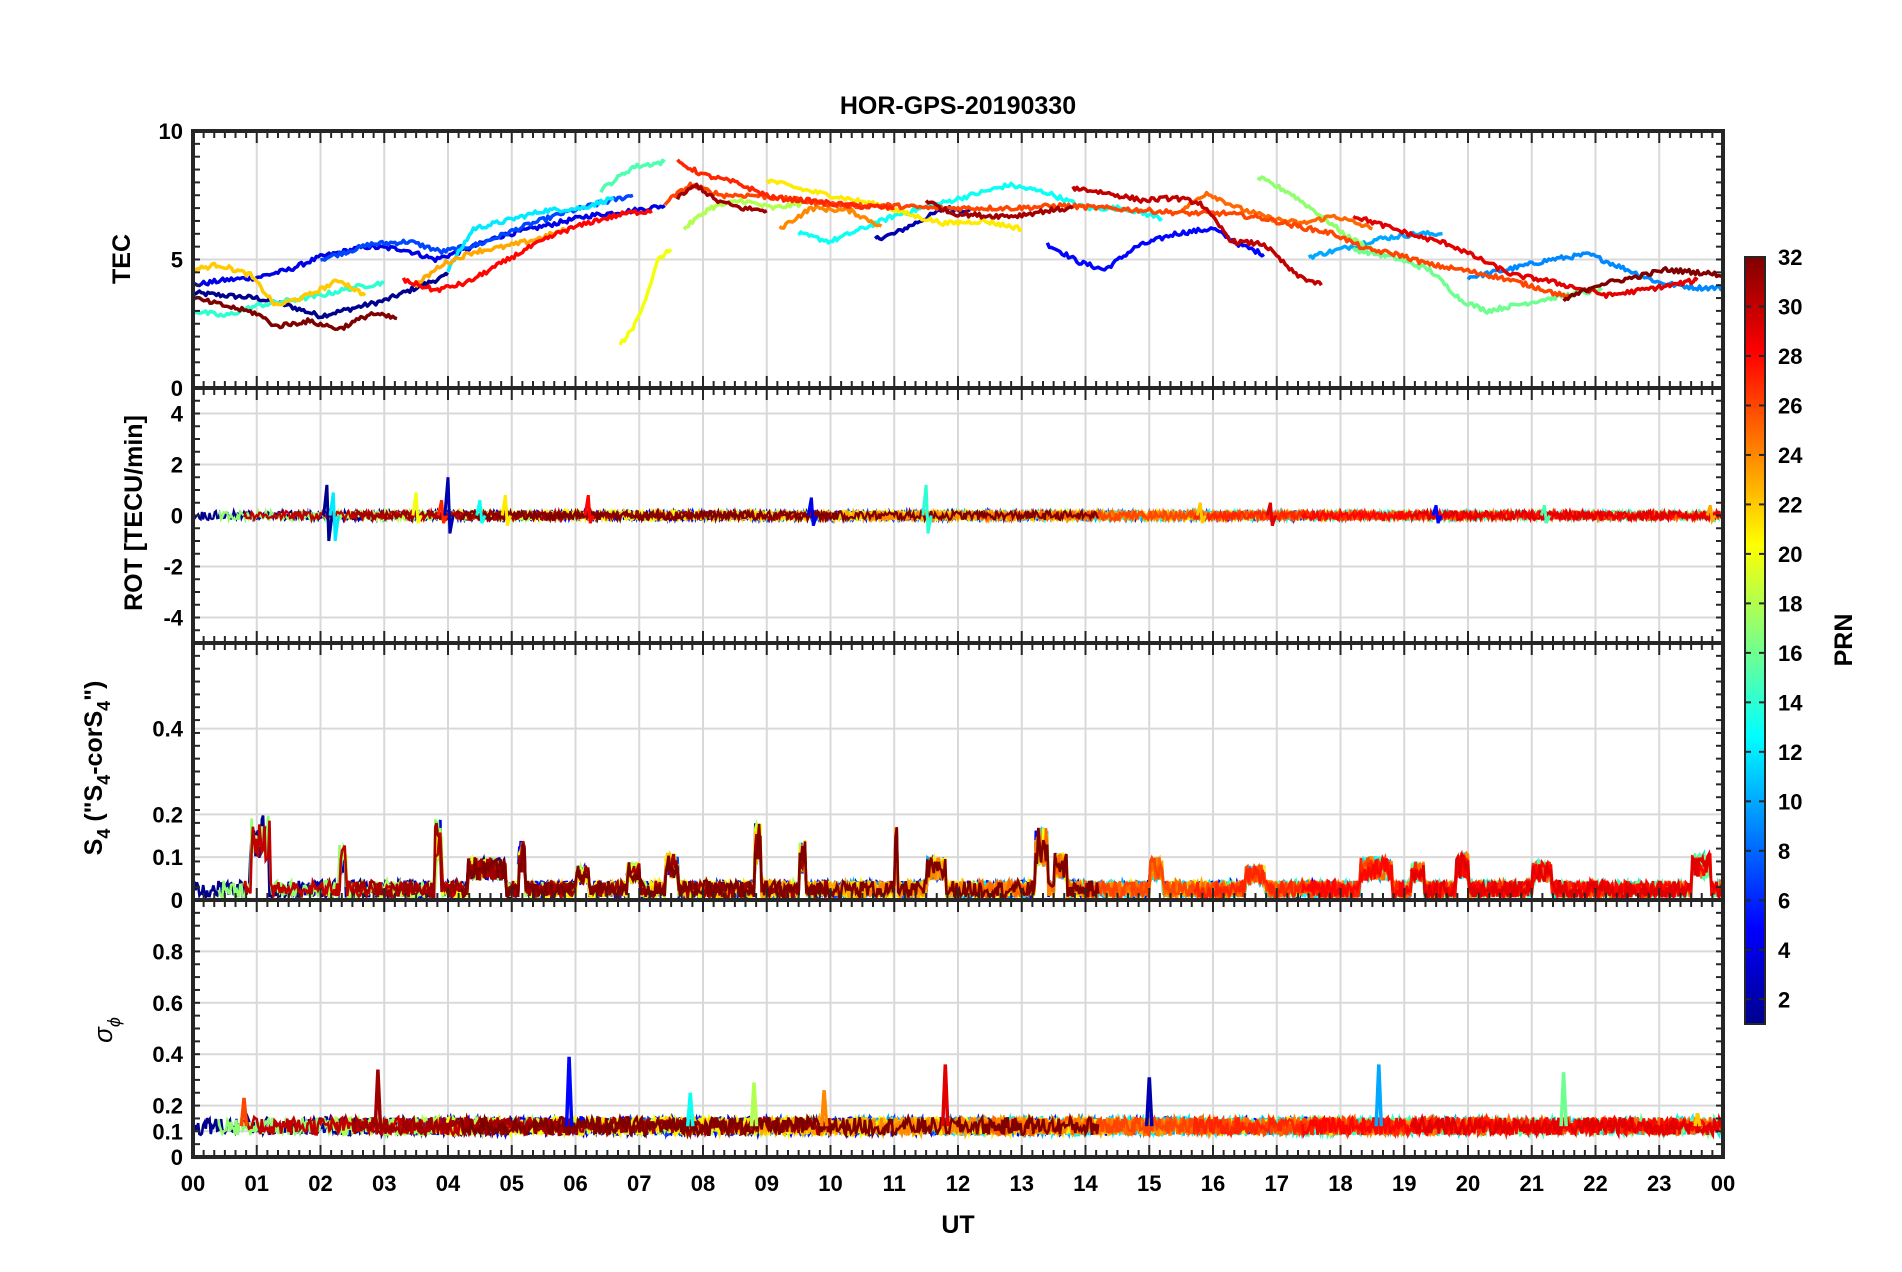 The height and width of the screenshot is (1272, 1902). What do you see at coordinates (1532, 1183) in the screenshot?
I see `x-tick-label: 21` at bounding box center [1532, 1183].